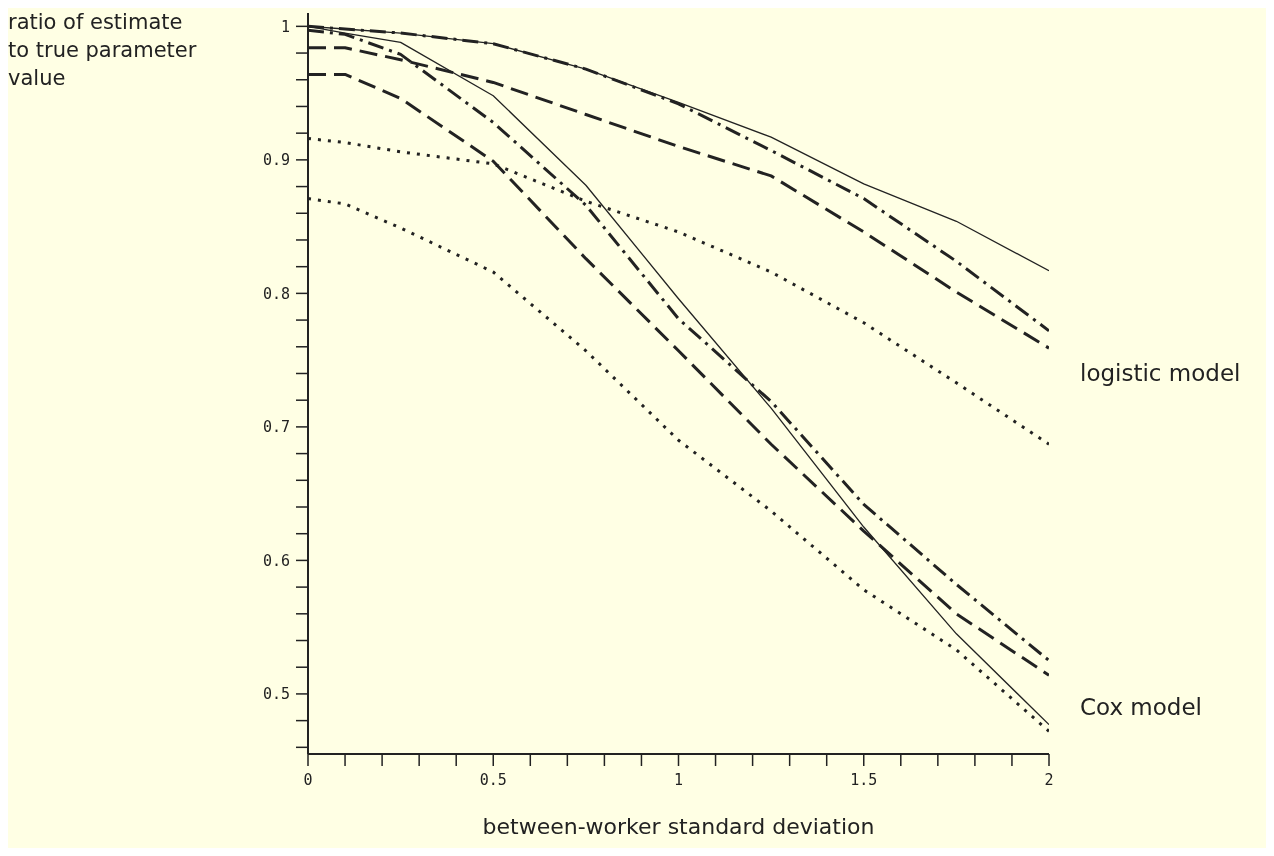 The width and height of the screenshot is (1274, 856). I want to click on x-tick-label: 1, so click(678, 779).